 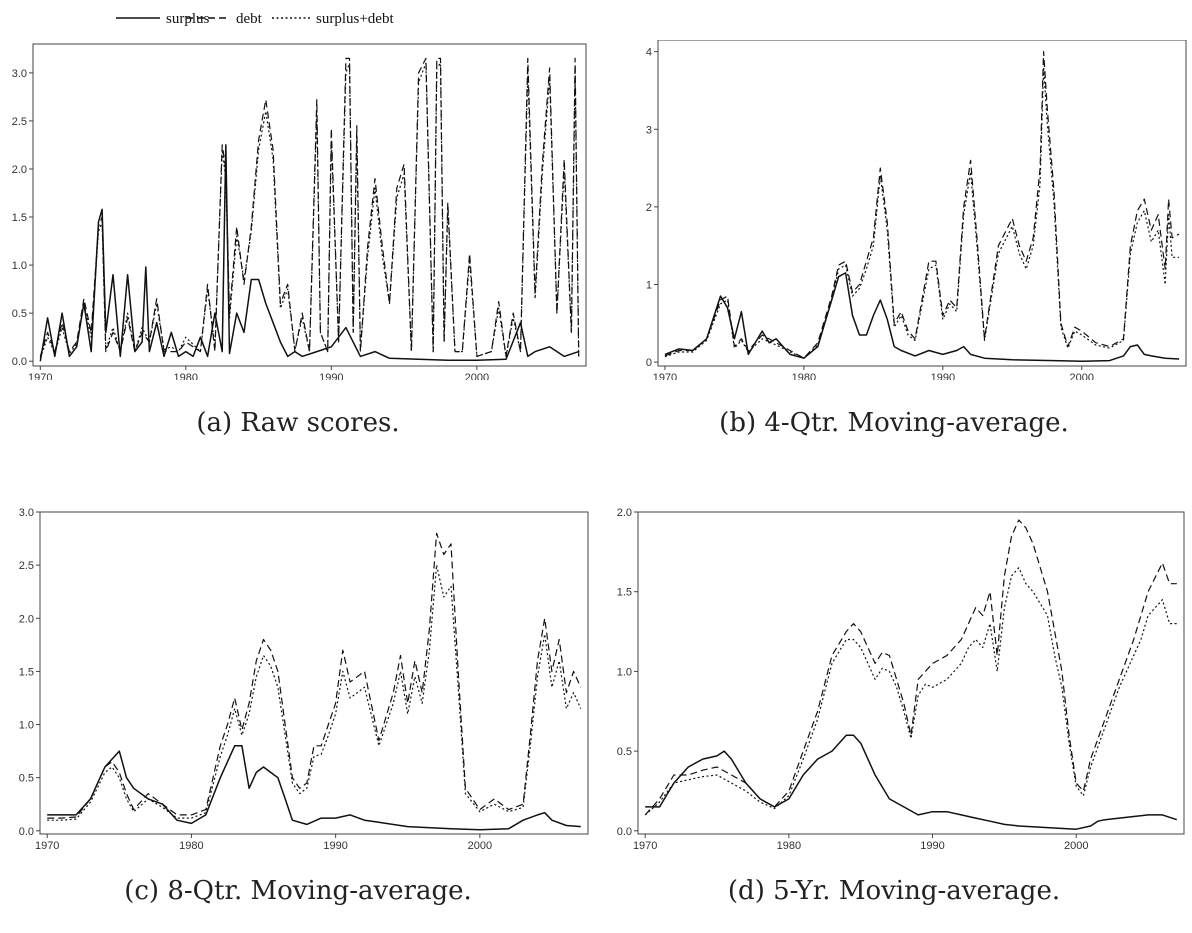 What do you see at coordinates (188, 19) in the screenshot?
I see `legend-label-surplus: surplus` at bounding box center [188, 19].